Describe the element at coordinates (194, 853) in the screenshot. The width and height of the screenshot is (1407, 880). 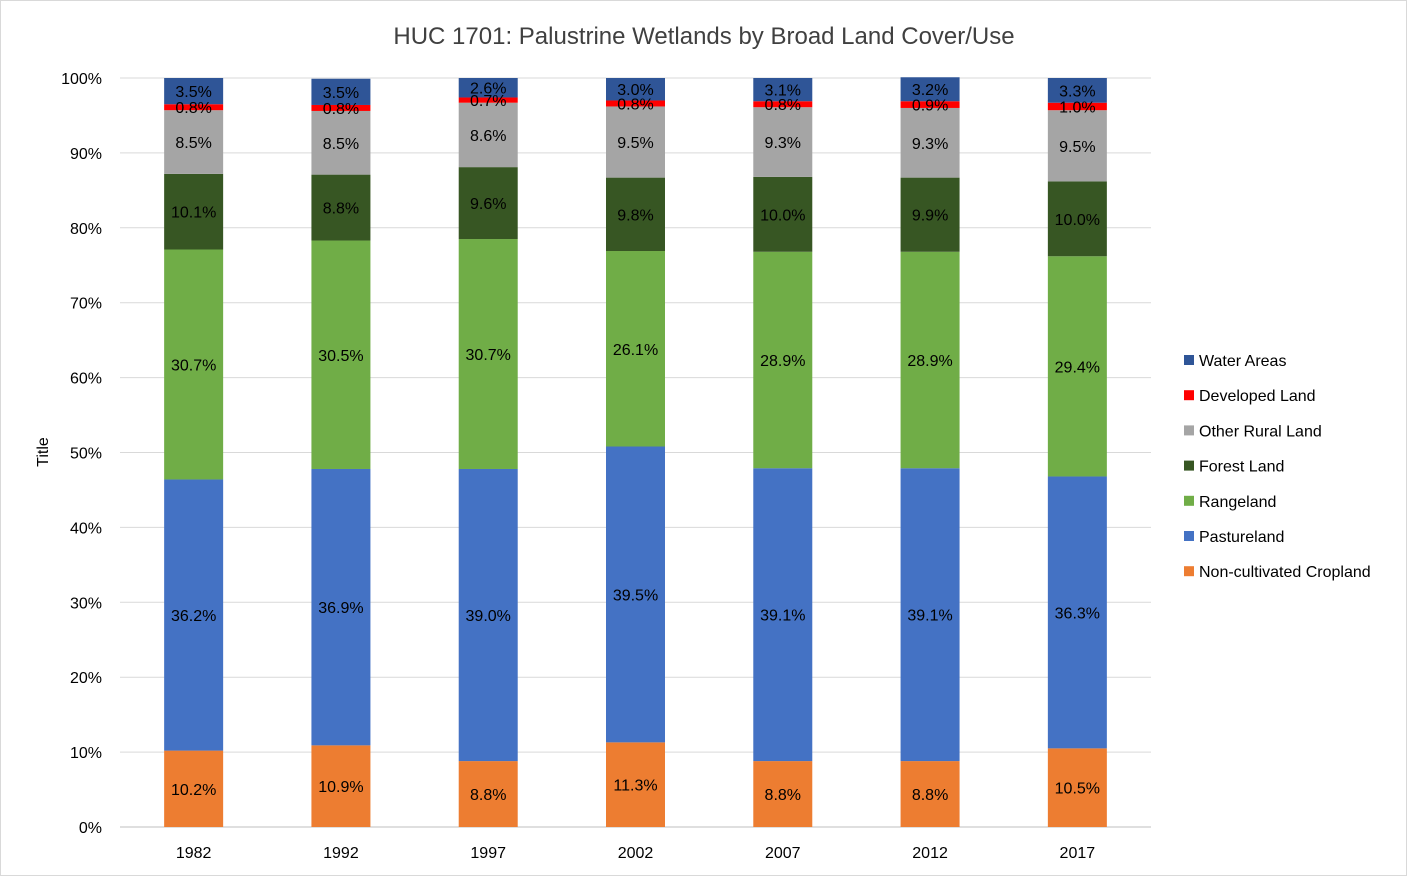
I see `x-tick-label: 1982` at that location.